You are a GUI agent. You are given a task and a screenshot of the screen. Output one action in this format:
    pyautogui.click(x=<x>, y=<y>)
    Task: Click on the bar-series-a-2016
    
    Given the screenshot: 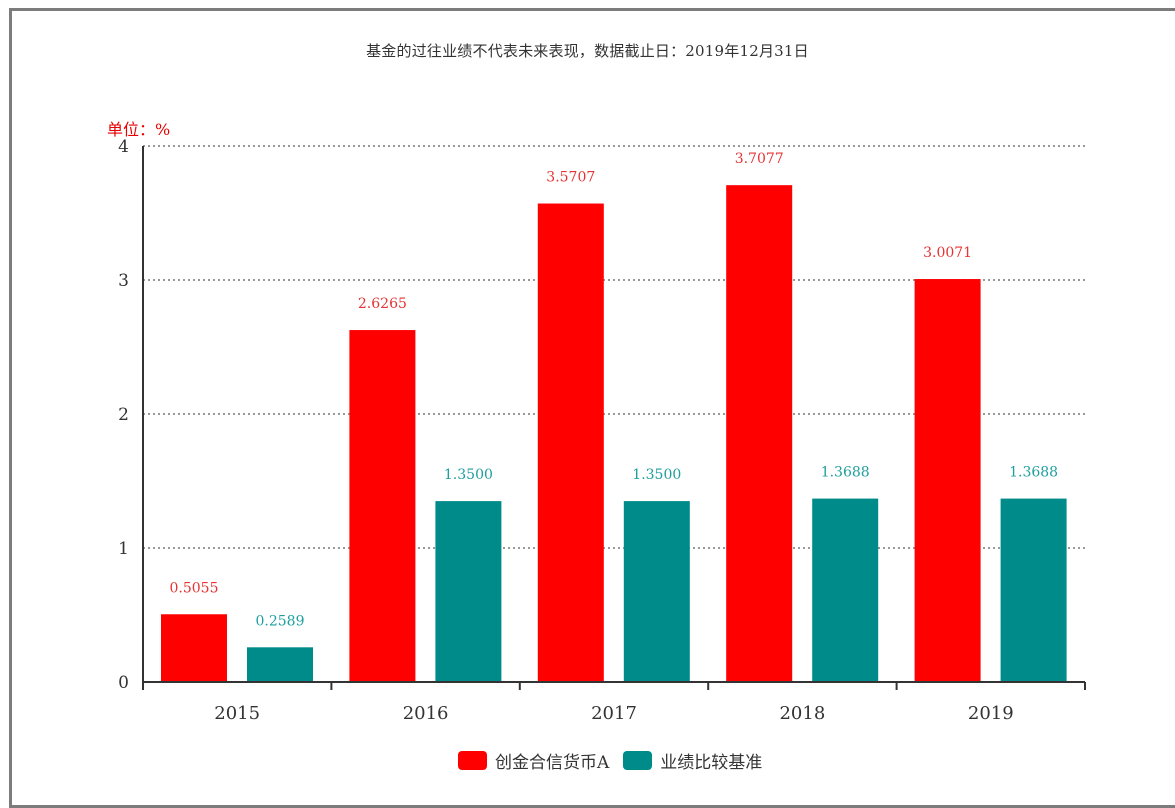 What is the action you would take?
    pyautogui.click(x=382, y=506)
    